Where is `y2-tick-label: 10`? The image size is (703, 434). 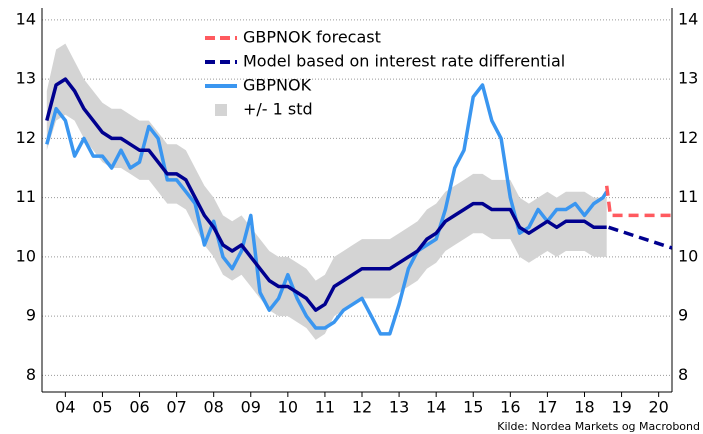
y2-tick-label: 10 is located at coordinates (688, 255).